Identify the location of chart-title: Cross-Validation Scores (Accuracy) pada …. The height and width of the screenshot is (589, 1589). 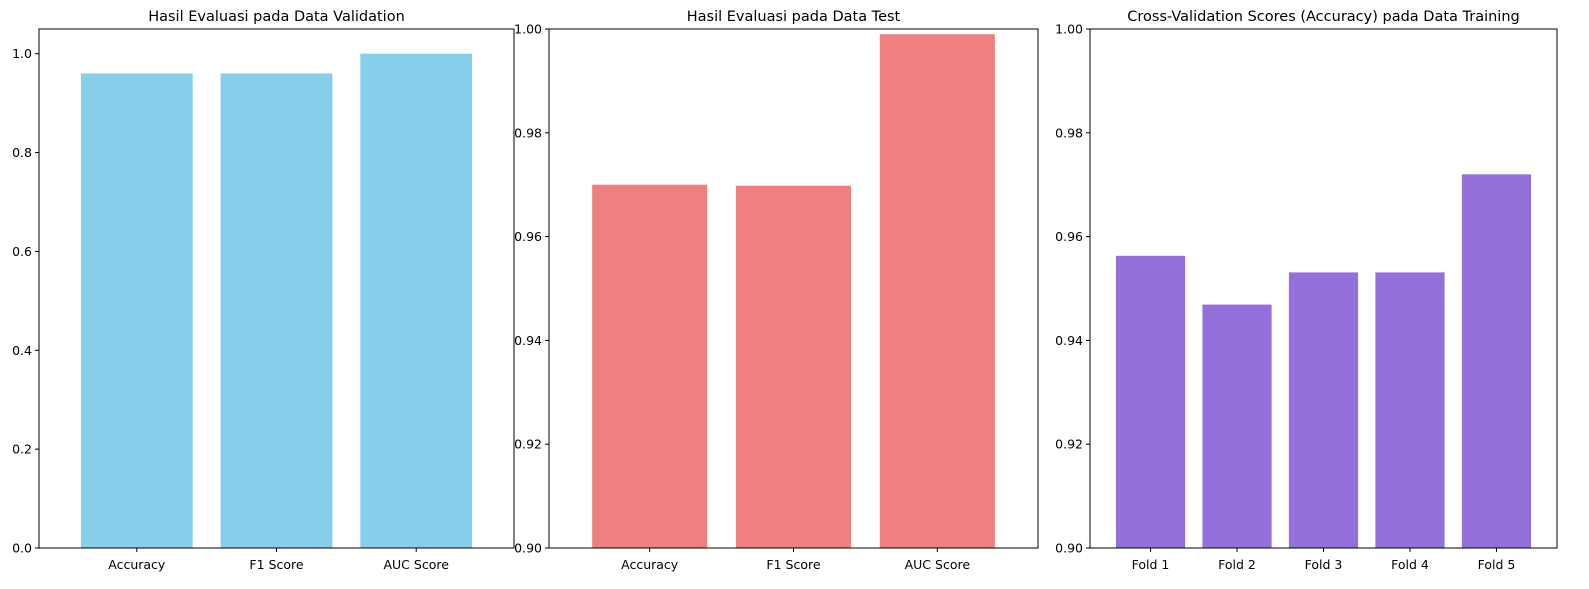
(1323, 17).